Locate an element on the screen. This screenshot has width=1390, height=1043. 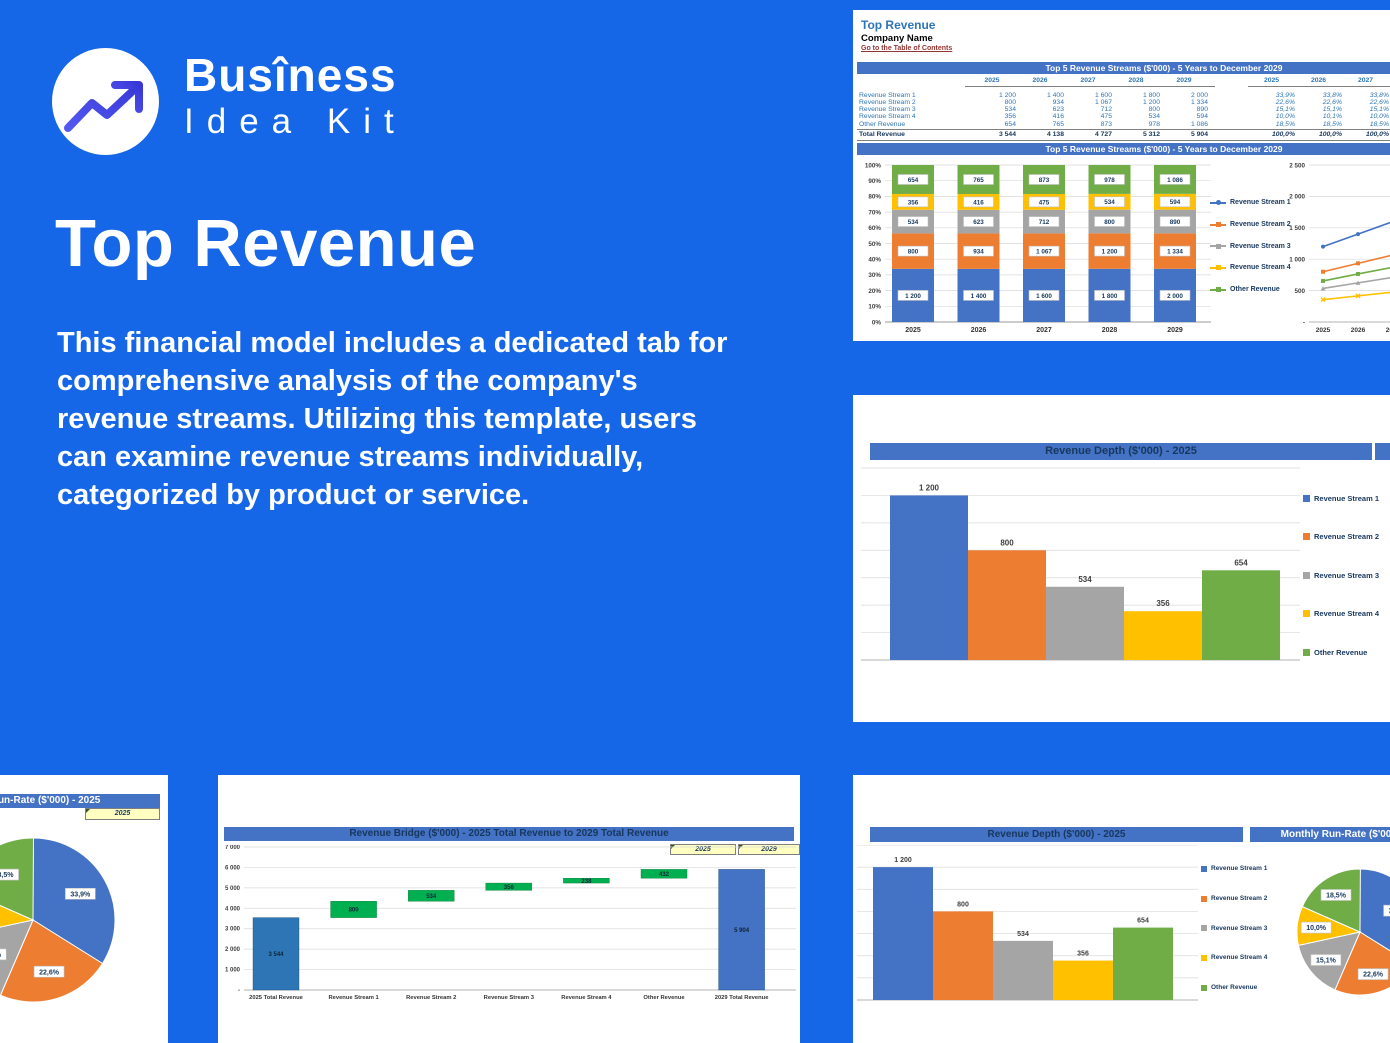
svg-text: 890 is located at coordinates (1175, 222).